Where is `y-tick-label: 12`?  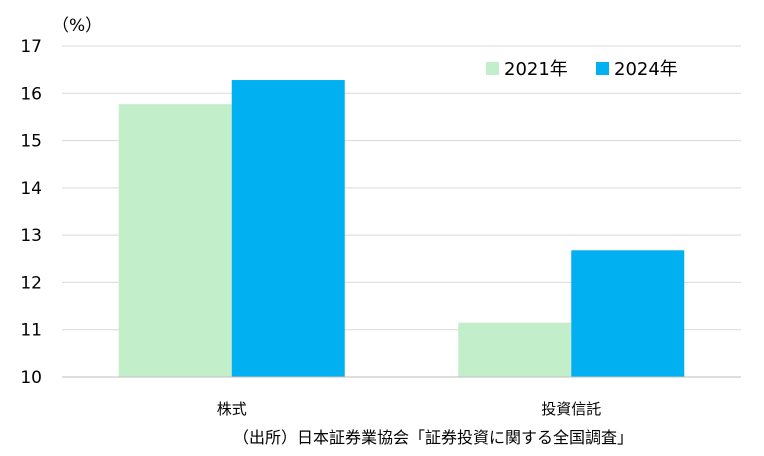
y-tick-label: 12 is located at coordinates (31, 283).